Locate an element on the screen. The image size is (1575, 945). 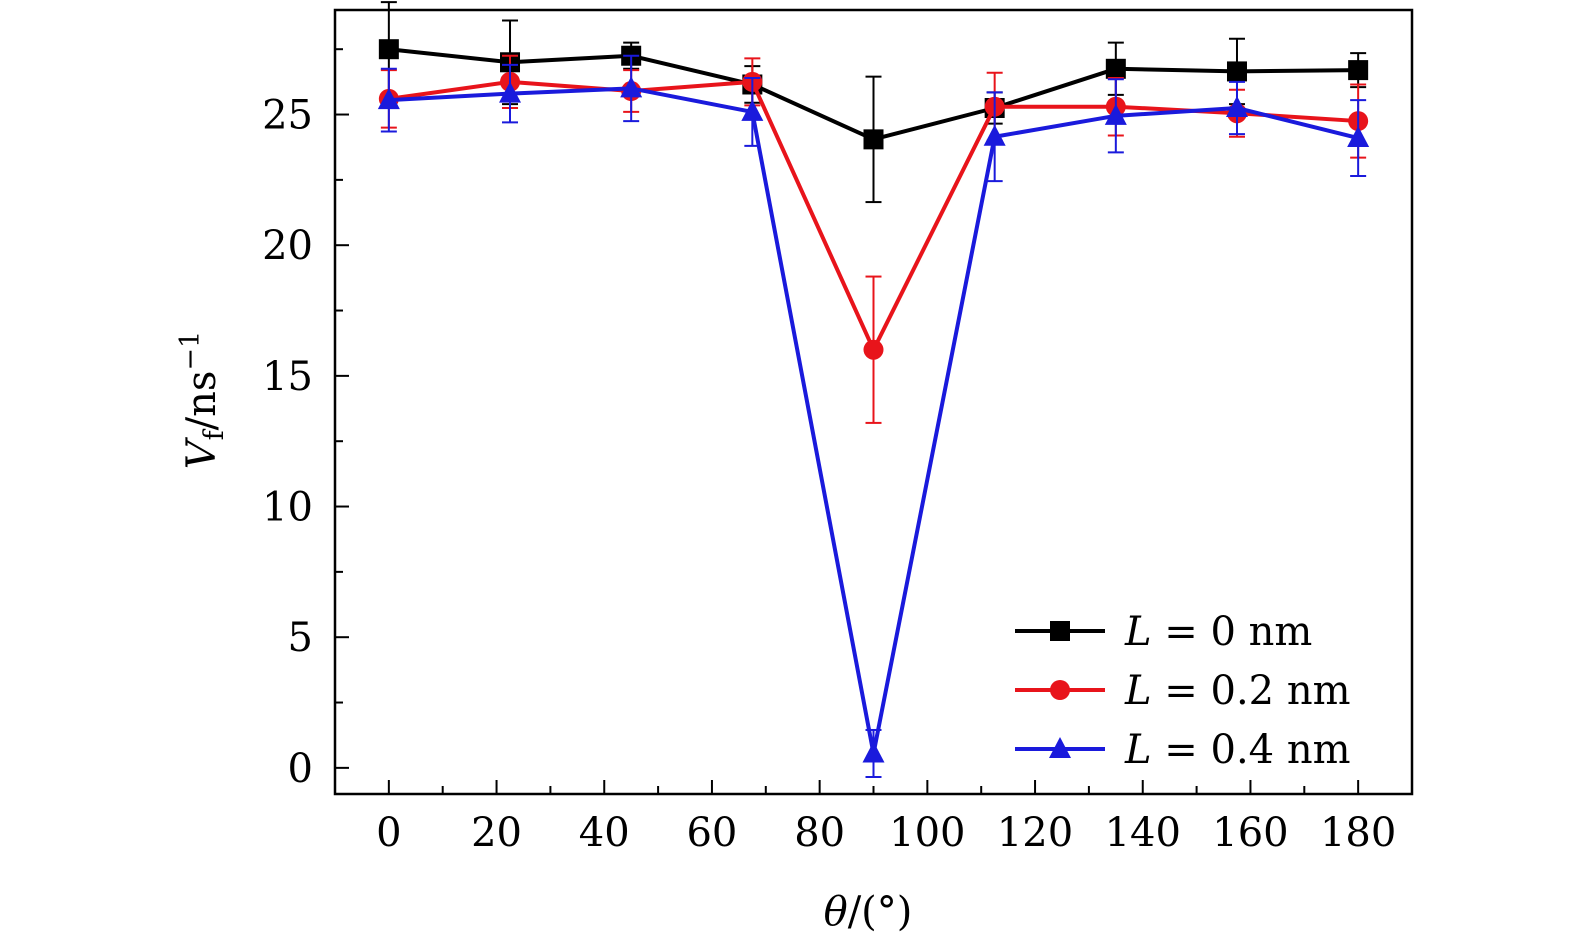
legend: L = 0 nm L = 0.2 nm L = 0.4 nm is located at coordinates (1183, 691).